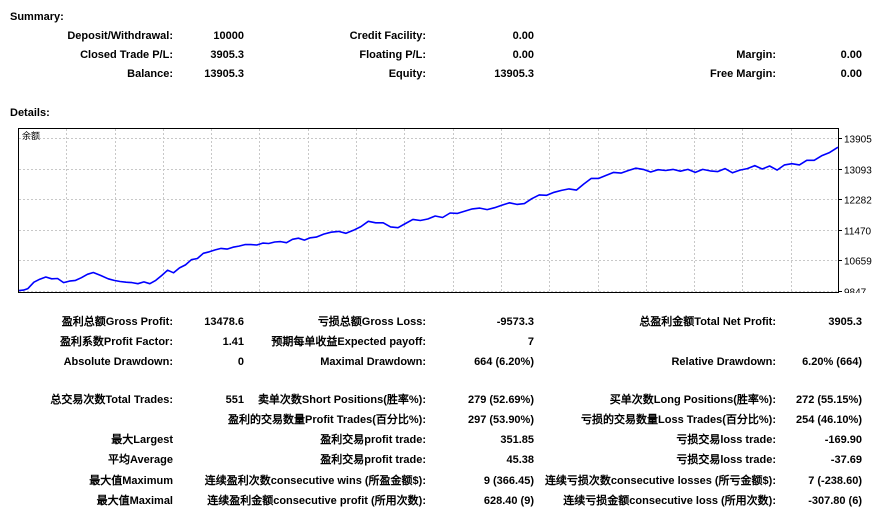 Image resolution: width=880 pixels, height=511 pixels. Describe the element at coordinates (523, 55) in the screenshot. I see `floating-value: 0.00` at that location.